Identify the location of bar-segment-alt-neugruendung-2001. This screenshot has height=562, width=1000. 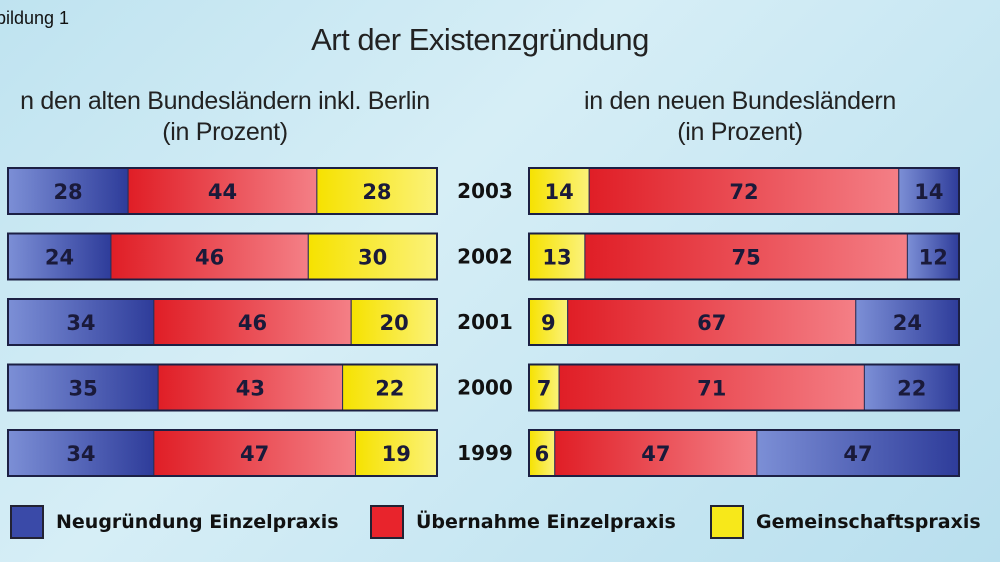
(81, 322).